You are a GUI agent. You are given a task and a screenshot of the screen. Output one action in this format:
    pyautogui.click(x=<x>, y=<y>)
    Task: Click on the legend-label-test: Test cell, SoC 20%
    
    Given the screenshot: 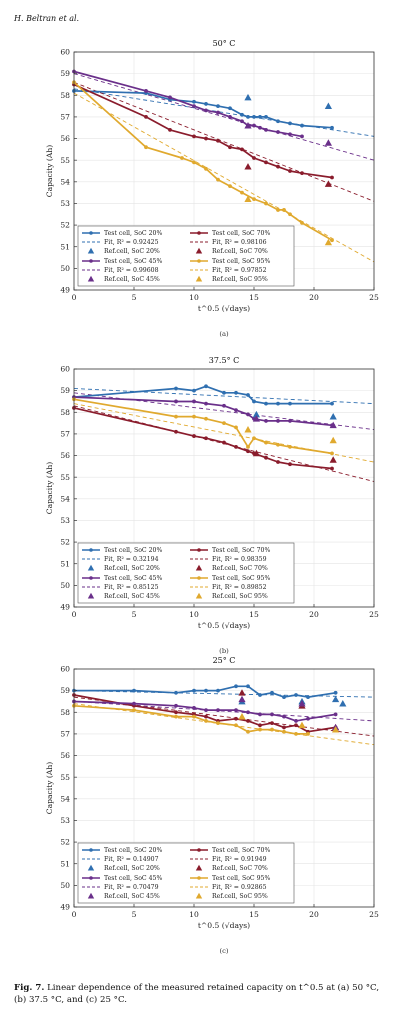 What is the action you would take?
    pyautogui.click(x=133, y=550)
    